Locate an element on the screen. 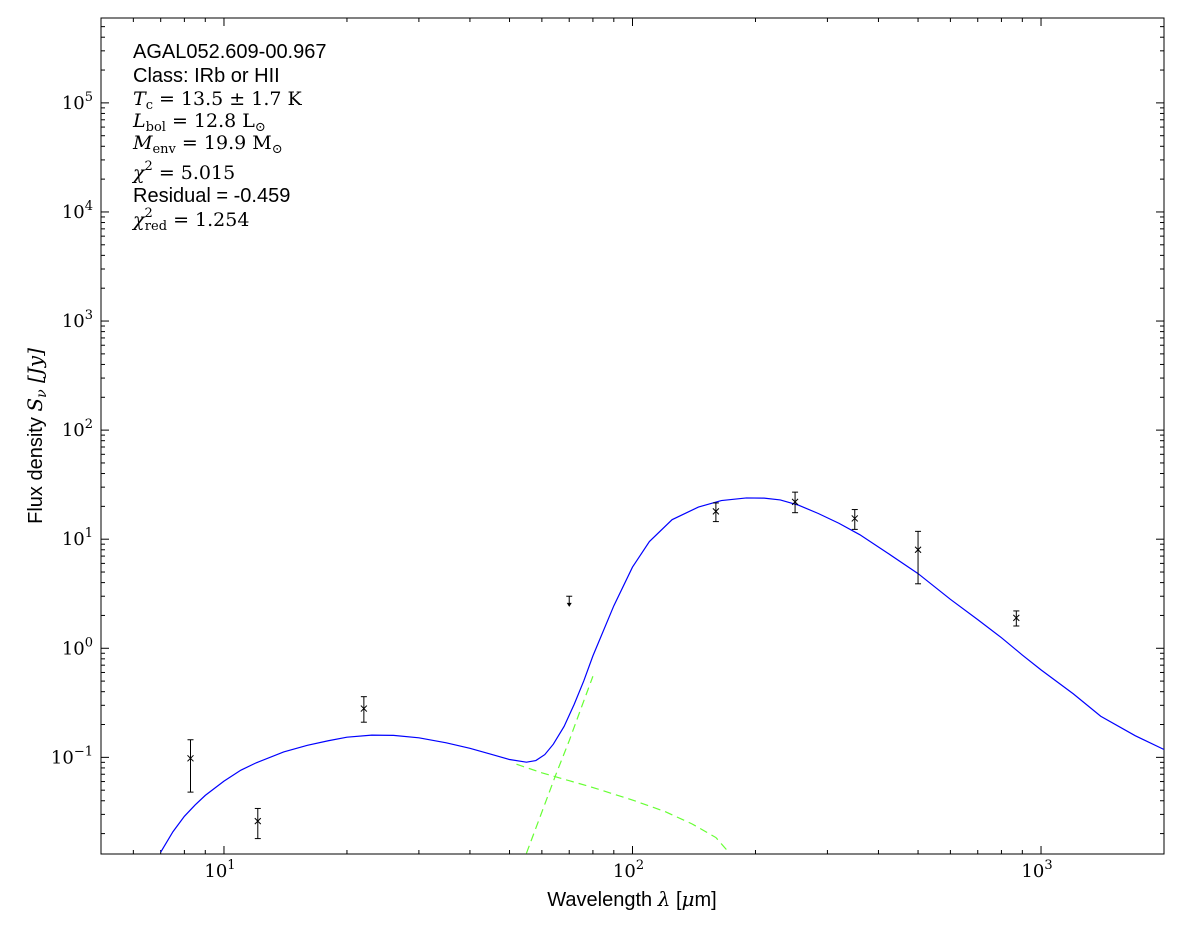 This screenshot has width=1200, height=933. x-axis-label: Wavelength λ [μm] is located at coordinates (631, 899).